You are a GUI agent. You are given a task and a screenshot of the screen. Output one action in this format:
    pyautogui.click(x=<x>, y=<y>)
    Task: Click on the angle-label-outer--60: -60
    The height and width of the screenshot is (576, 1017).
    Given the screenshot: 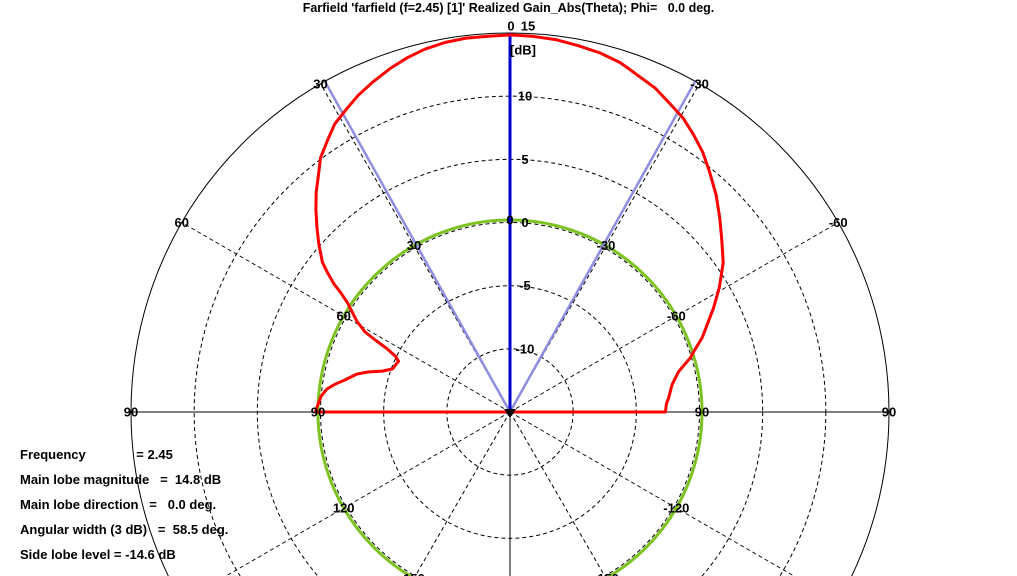 What is the action you would take?
    pyautogui.click(x=838, y=222)
    